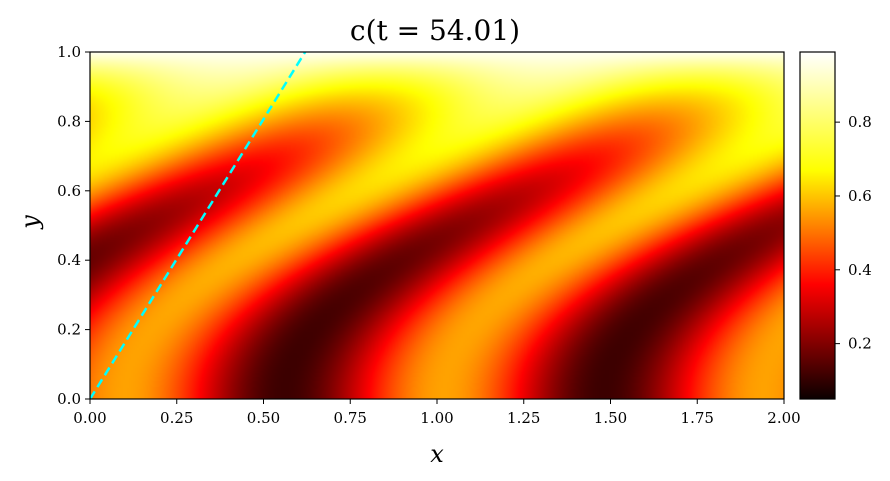 The height and width of the screenshot is (481, 890). Describe the element at coordinates (73, 225) in the screenshot. I see `y-axis-ticks: 0.0 0.2 0.4 0.6 0.8 1.0` at that location.